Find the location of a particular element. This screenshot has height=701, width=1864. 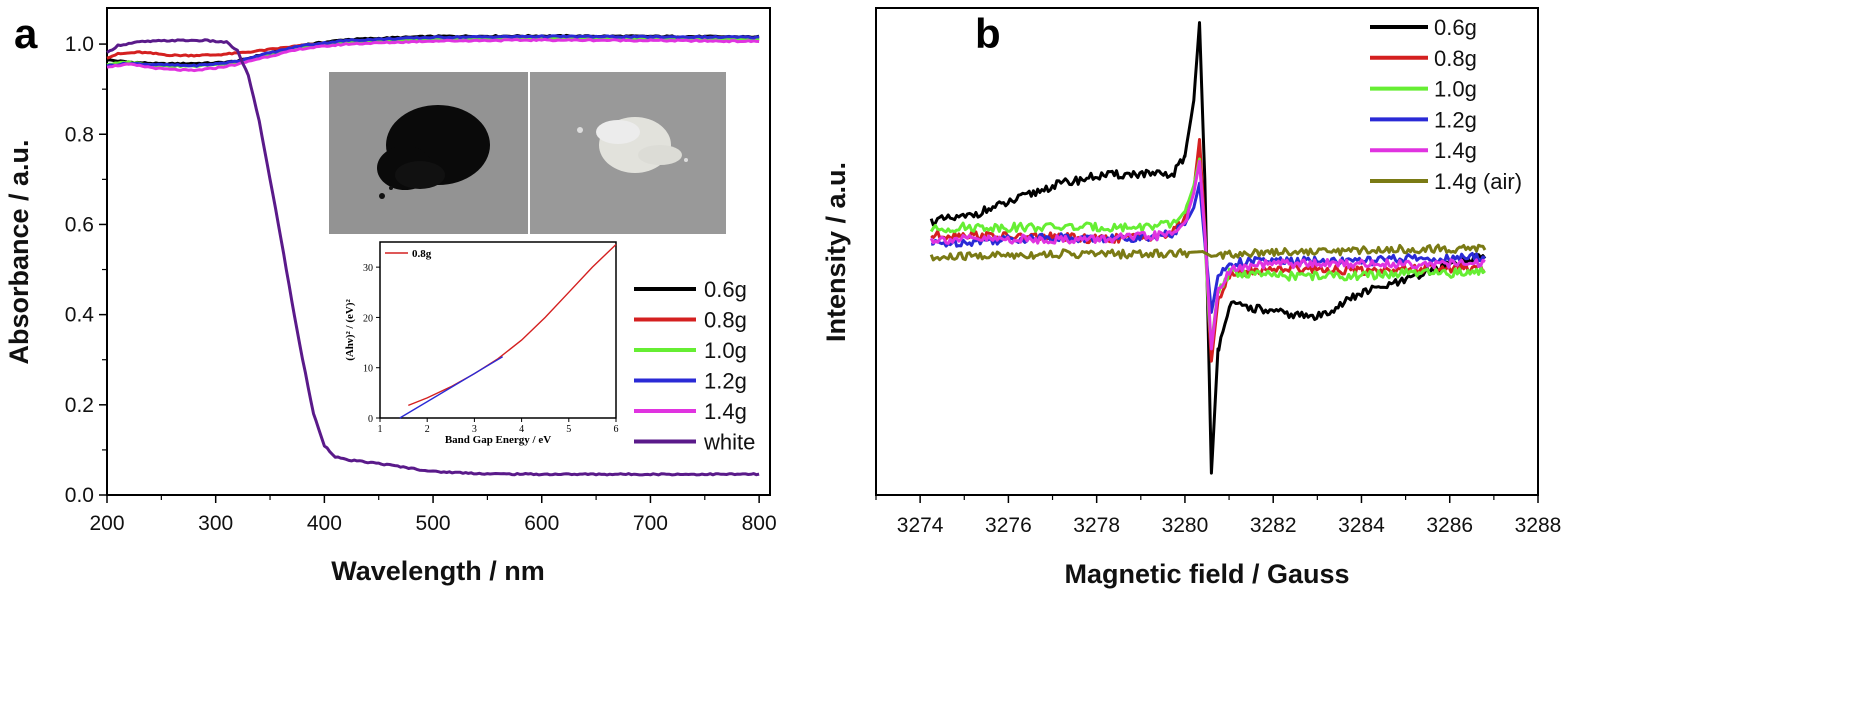

legend-a-label: 1.0g is located at coordinates (725, 350).